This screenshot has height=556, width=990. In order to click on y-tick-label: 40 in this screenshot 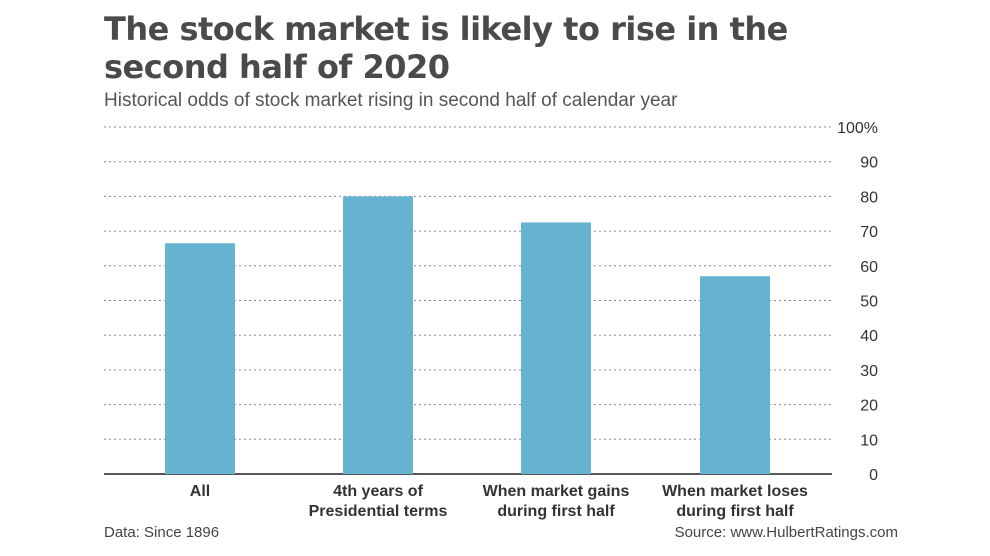, I will do `click(869, 336)`.